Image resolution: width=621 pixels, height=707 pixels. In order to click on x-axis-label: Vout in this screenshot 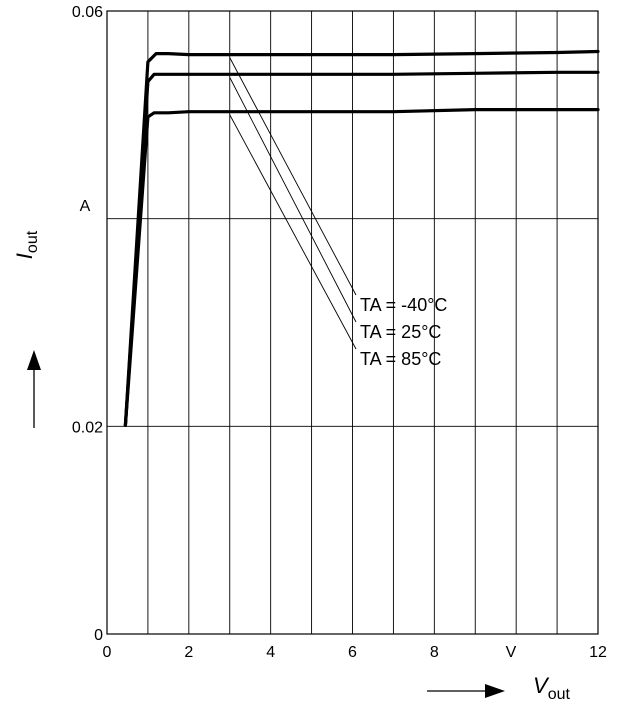, I will do `click(551, 688)`.